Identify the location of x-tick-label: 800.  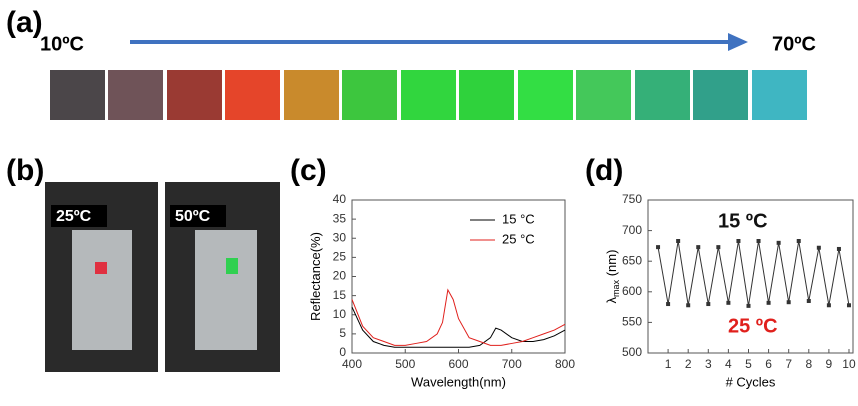
(565, 364).